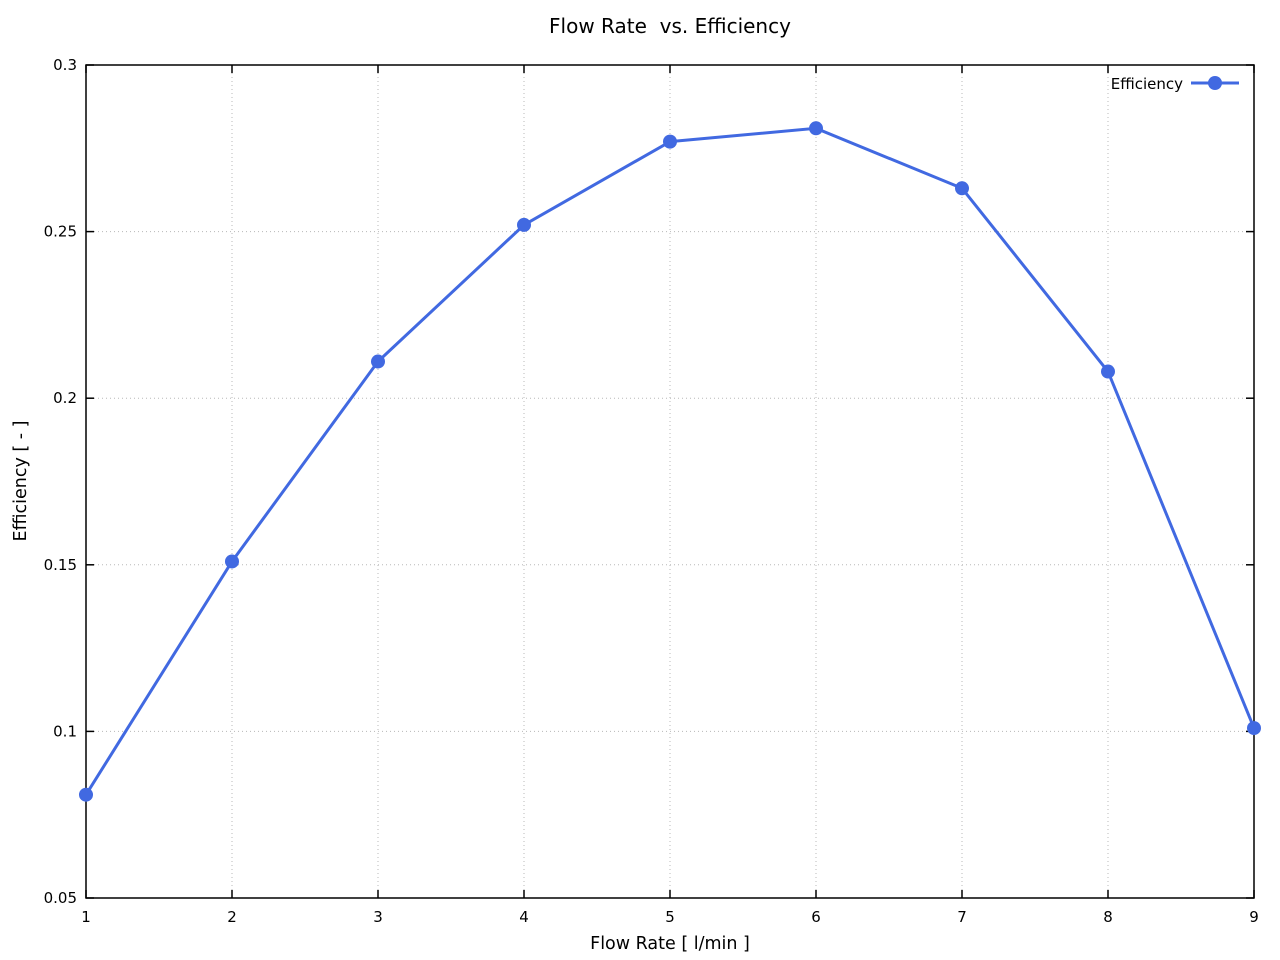 The height and width of the screenshot is (960, 1280). What do you see at coordinates (378, 917) in the screenshot?
I see `x-tick-label: 3` at bounding box center [378, 917].